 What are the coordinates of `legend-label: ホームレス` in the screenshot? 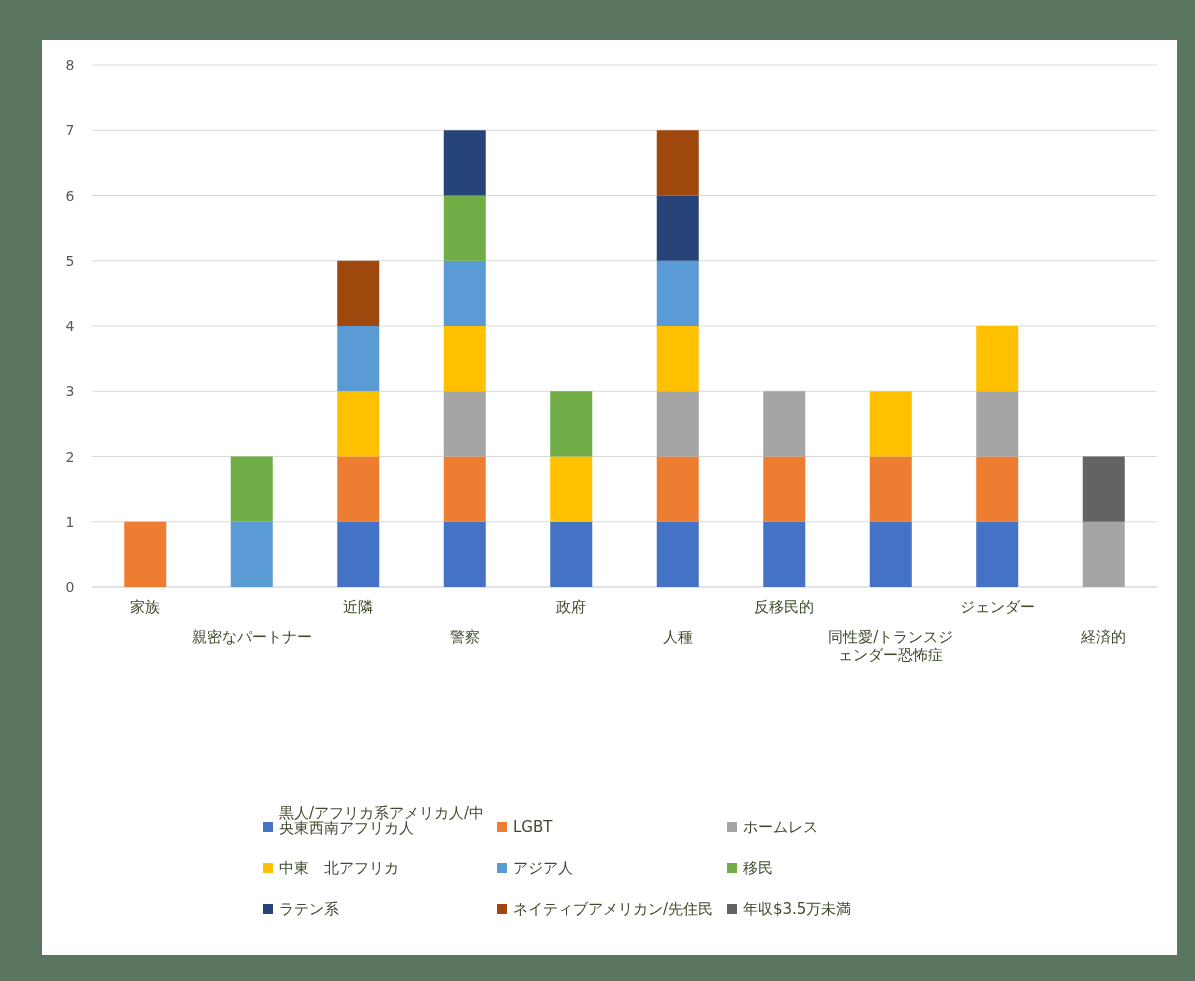 It's located at (780, 827).